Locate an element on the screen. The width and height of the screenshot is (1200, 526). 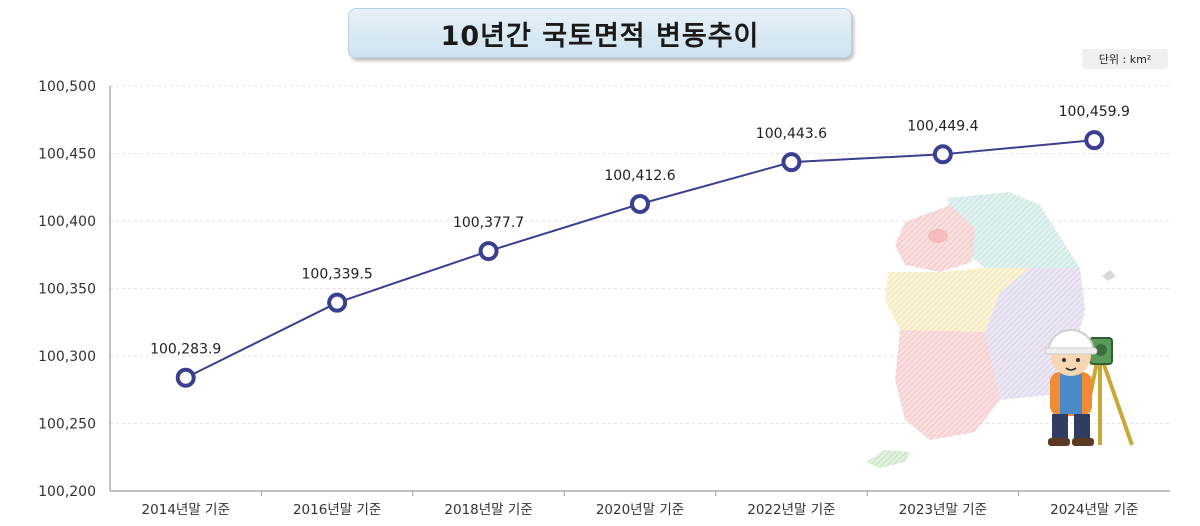
data-label: 100,412.6 is located at coordinates (639, 176).